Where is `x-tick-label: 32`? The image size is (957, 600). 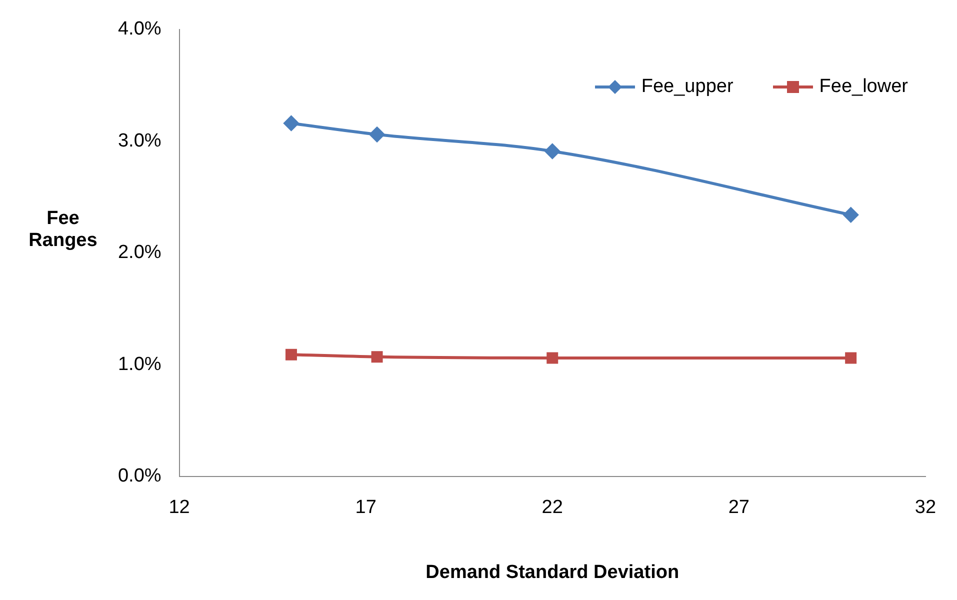 x-tick-label: 32 is located at coordinates (925, 507).